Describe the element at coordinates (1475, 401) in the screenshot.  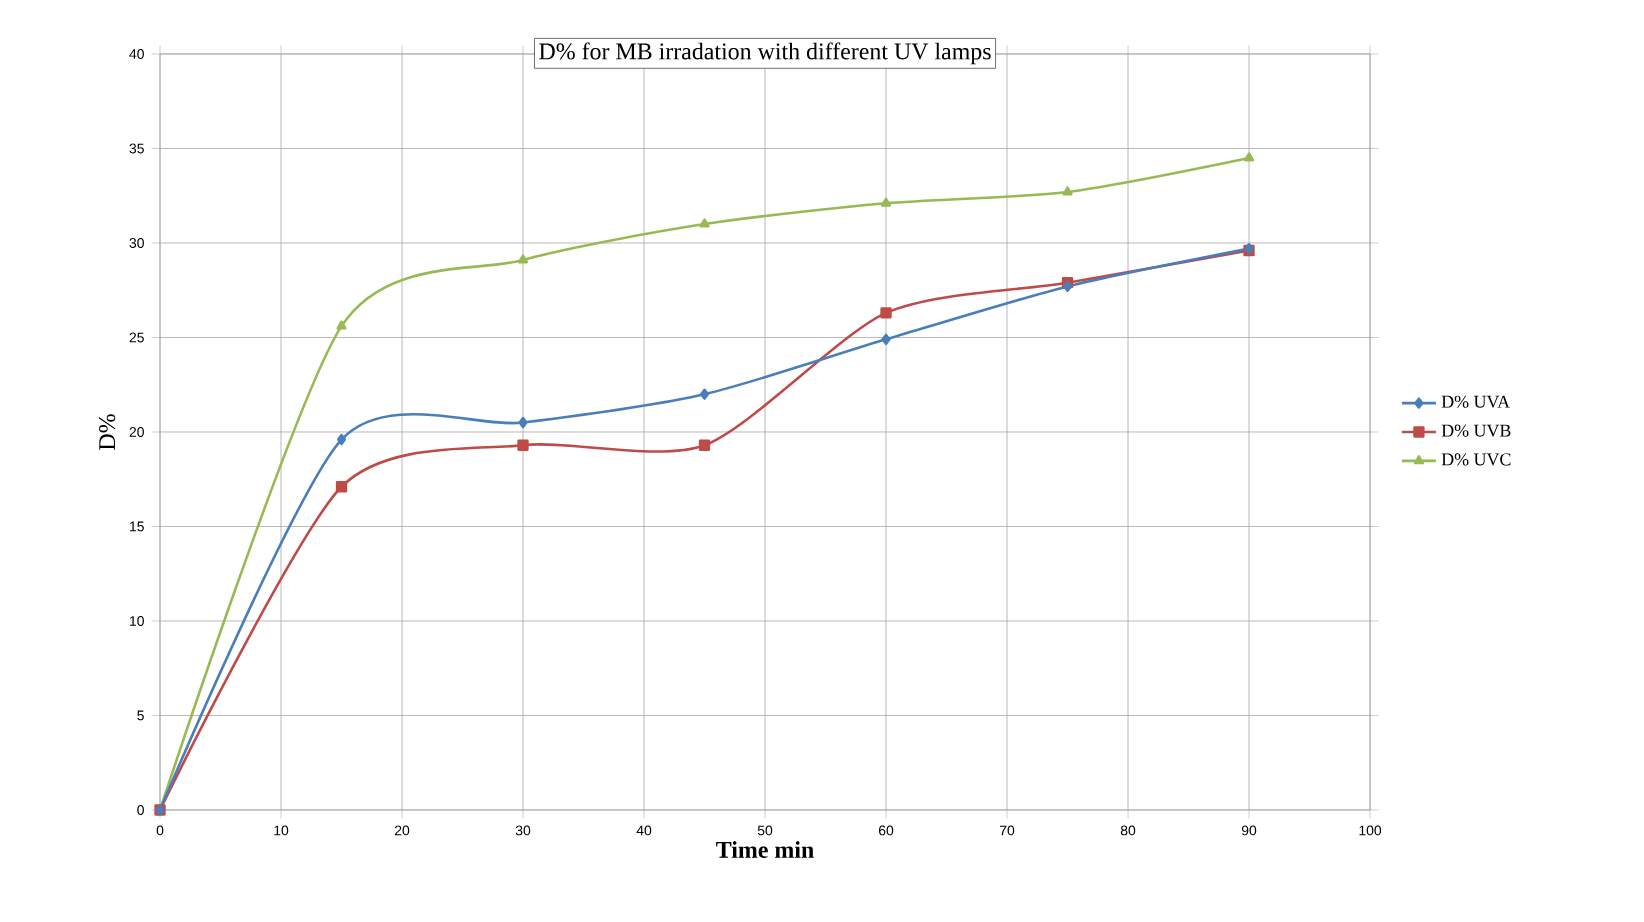
I see `legend-label: D% UVA` at that location.